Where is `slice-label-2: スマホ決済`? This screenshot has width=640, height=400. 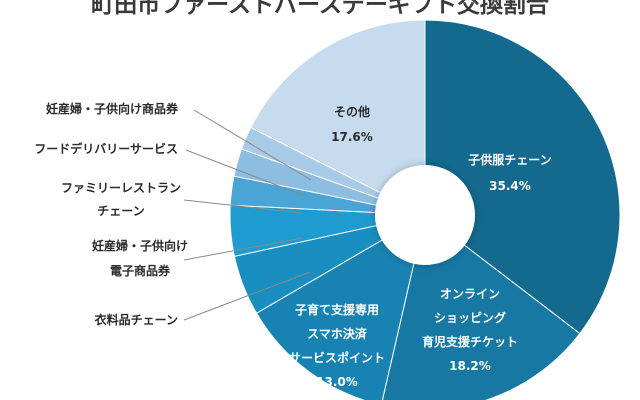 slice-label-2: スマホ決済 is located at coordinates (337, 333).